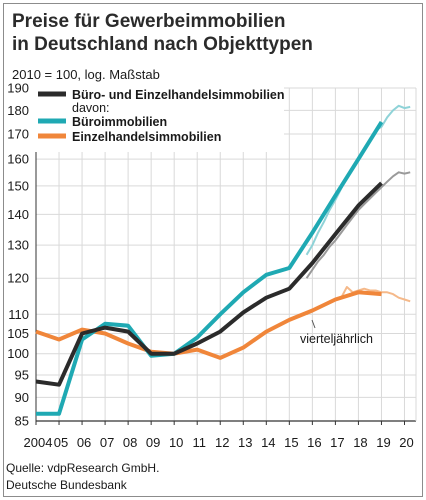 The height and width of the screenshot is (500, 426). What do you see at coordinates (360, 442) in the screenshot?
I see `x-tick-label: 18` at bounding box center [360, 442].